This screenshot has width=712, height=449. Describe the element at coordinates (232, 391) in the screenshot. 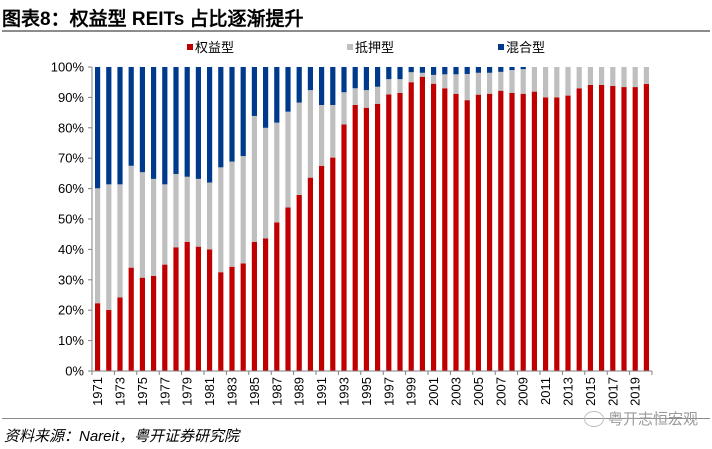

I see `x-tick-label: 1983` at that location.